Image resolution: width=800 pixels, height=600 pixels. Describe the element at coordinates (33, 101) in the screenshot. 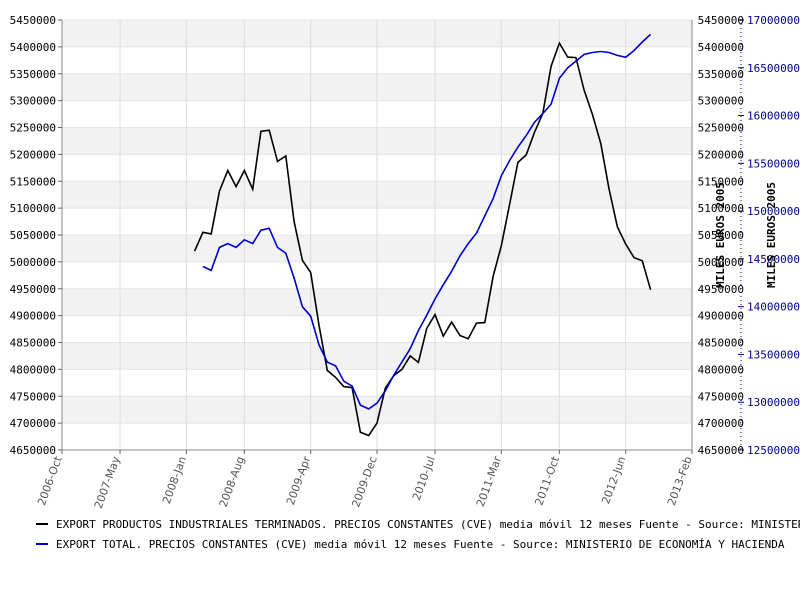

I see `y-tick-label: 5300000` at that location.